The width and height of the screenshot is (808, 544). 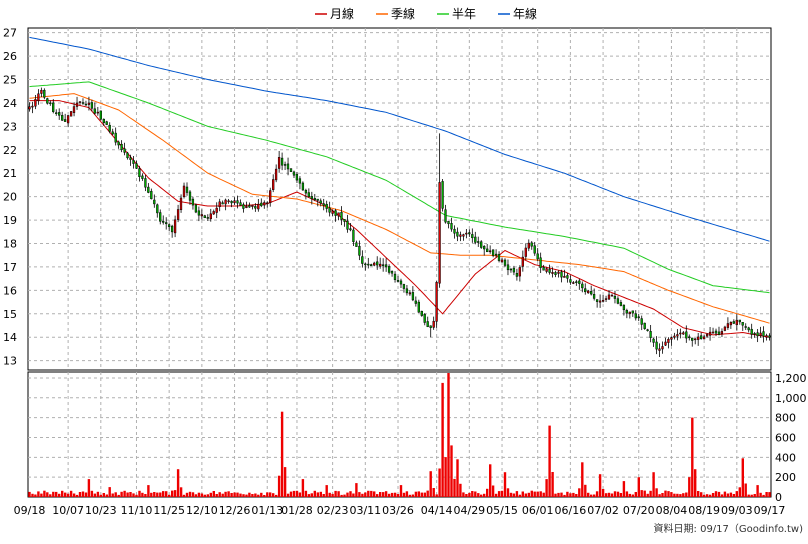 What do you see at coordinates (30, 510) in the screenshot?
I see `x-tick-label-0: 09/18` at bounding box center [30, 510].